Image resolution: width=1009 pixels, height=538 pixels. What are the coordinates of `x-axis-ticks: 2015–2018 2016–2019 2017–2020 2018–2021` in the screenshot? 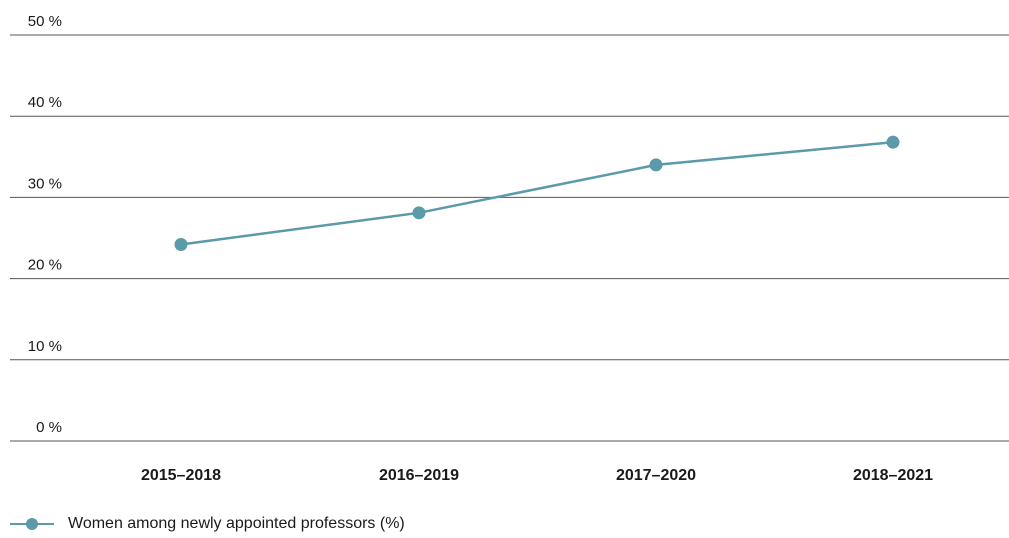 It's located at (537, 475).